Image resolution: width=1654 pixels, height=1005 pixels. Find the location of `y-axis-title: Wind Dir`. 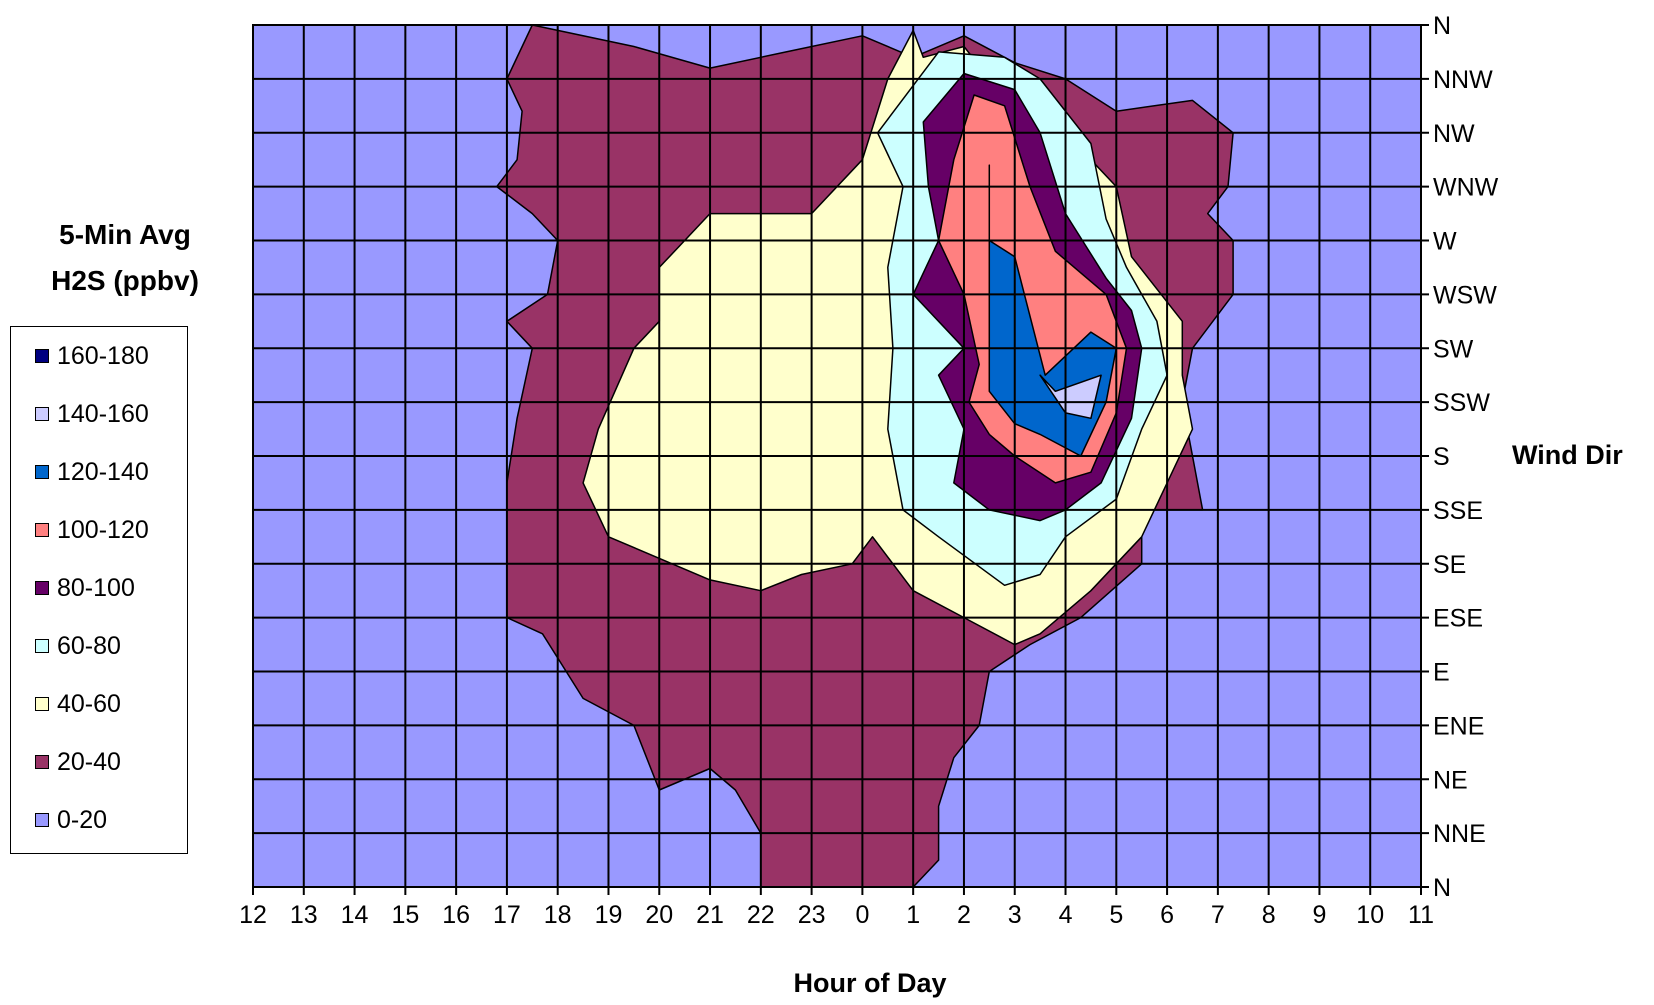

y-axis-title: Wind Dir is located at coordinates (1567, 455).